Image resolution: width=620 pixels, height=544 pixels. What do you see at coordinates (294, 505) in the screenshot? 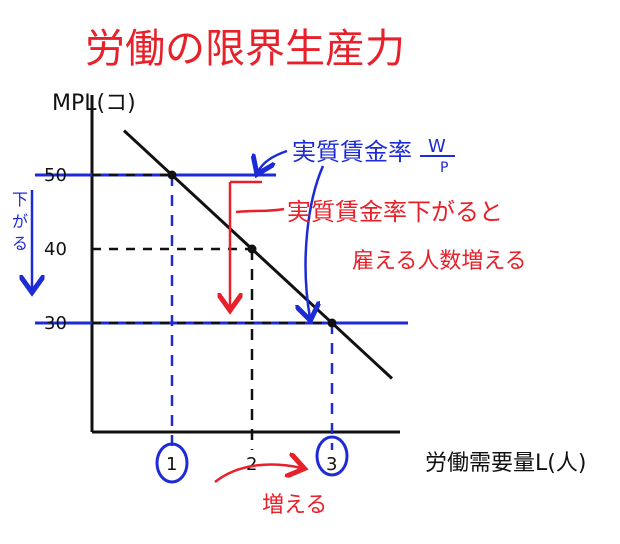
I see `increase-label: 増える` at bounding box center [294, 505].